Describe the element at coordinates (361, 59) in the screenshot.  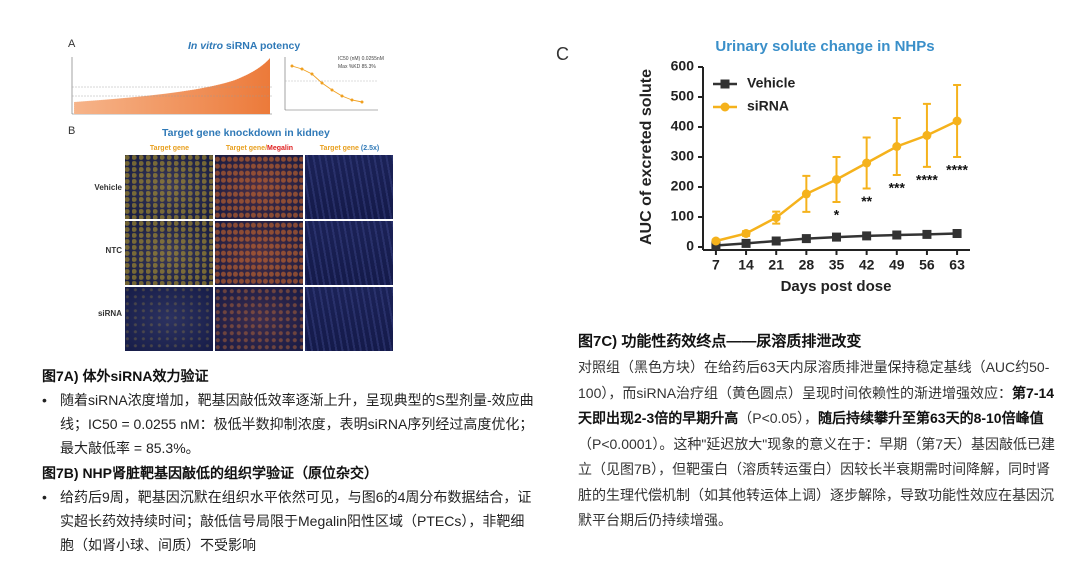
I see `inset-text: IC50 (nM) 0.0255nM` at that location.